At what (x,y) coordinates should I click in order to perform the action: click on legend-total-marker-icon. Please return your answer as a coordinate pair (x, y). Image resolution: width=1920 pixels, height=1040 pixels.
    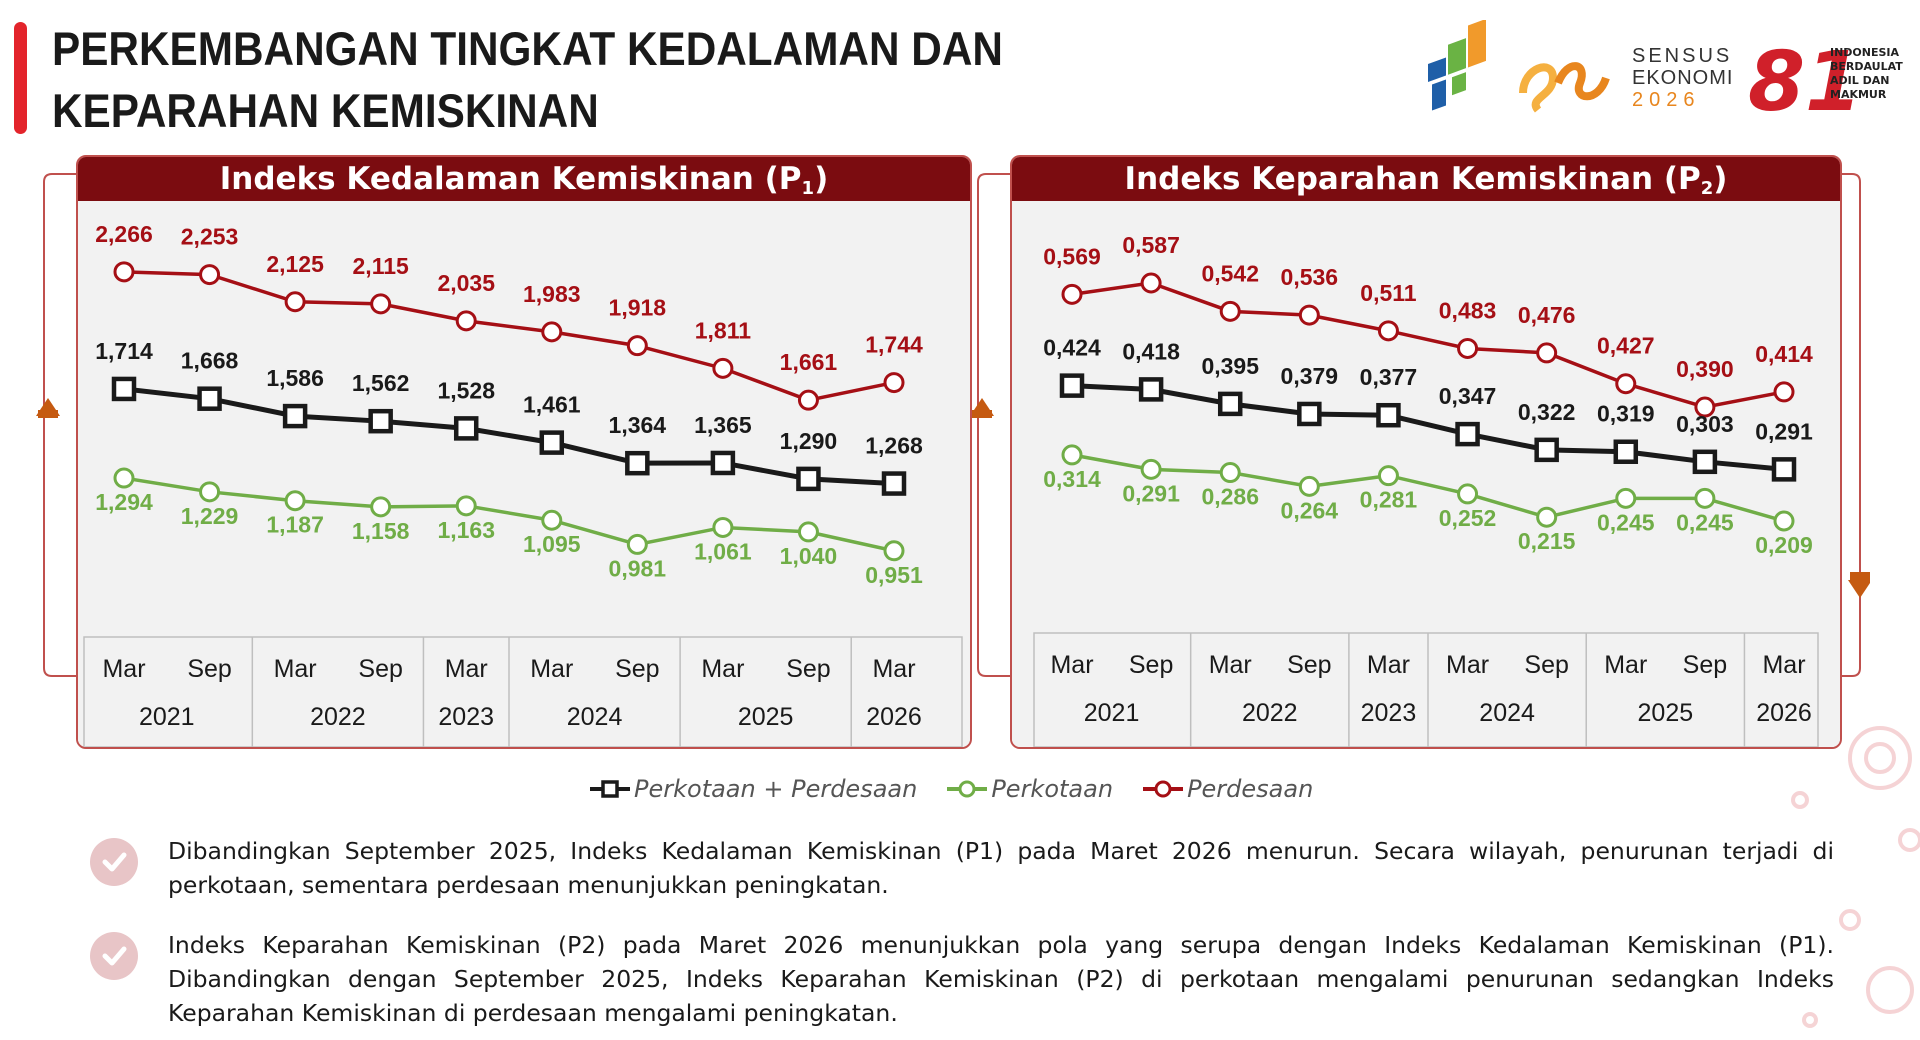
    Looking at the image, I should click on (610, 789).